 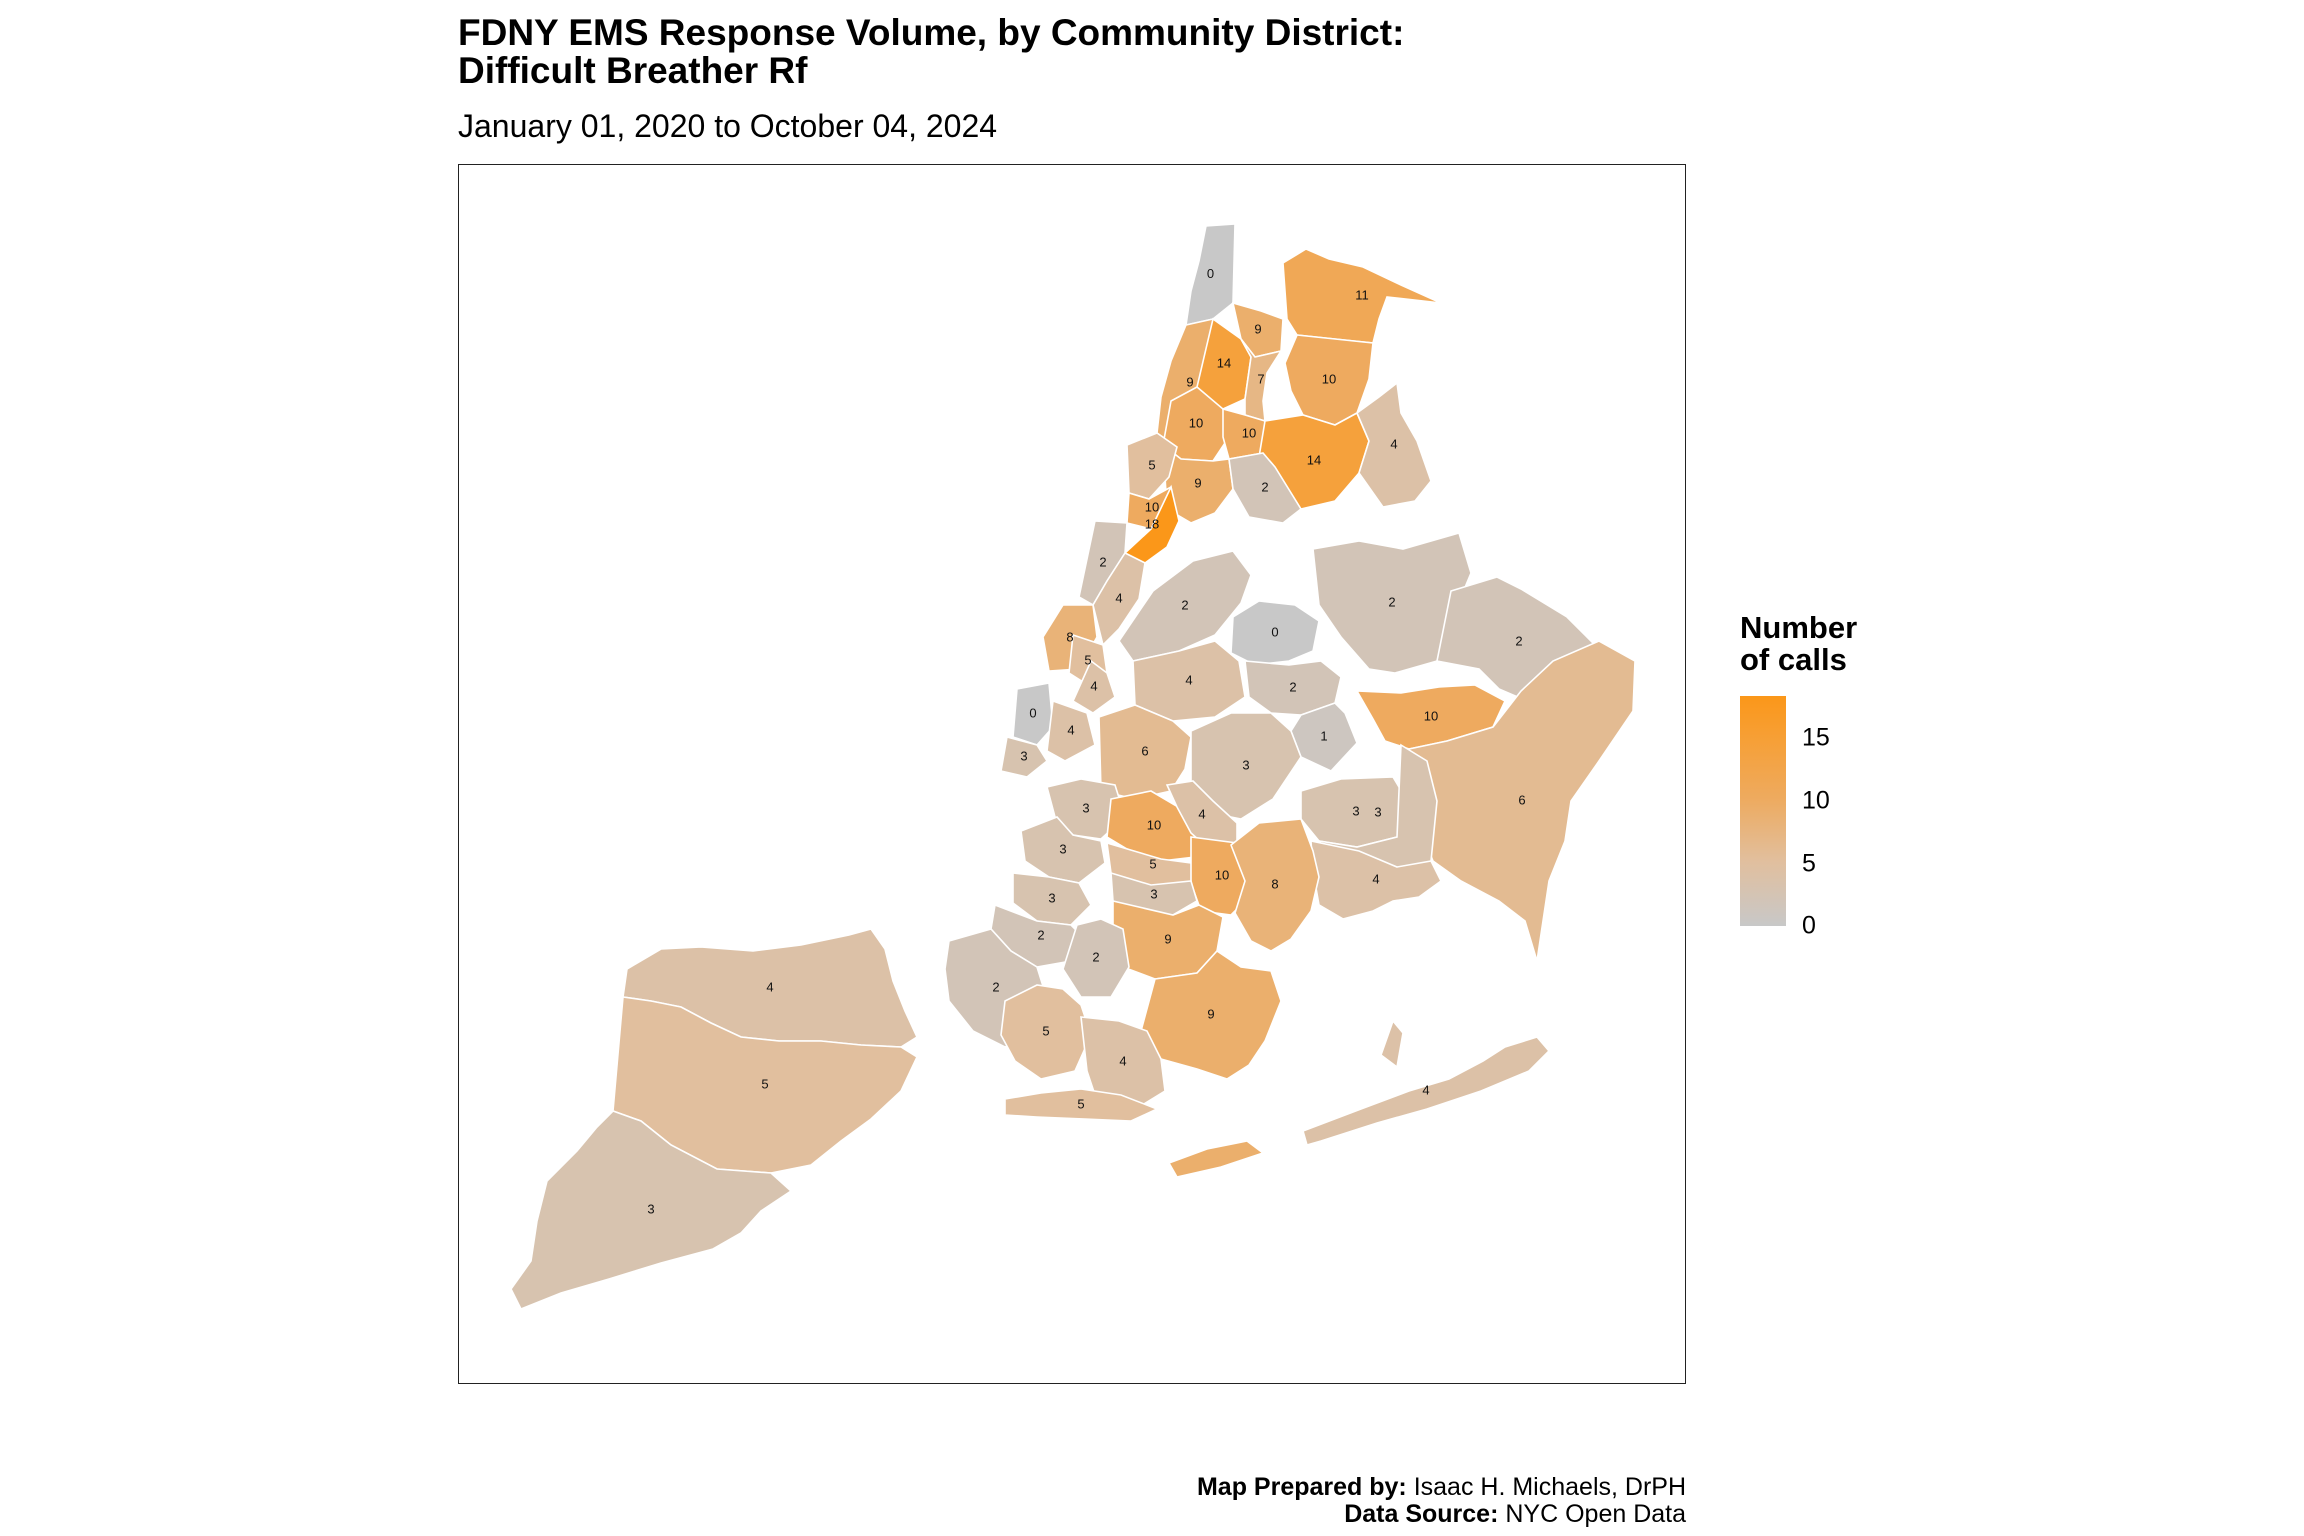 I want to click on legend-colorbar-area: 15 10 5 0, so click(x=1798, y=817).